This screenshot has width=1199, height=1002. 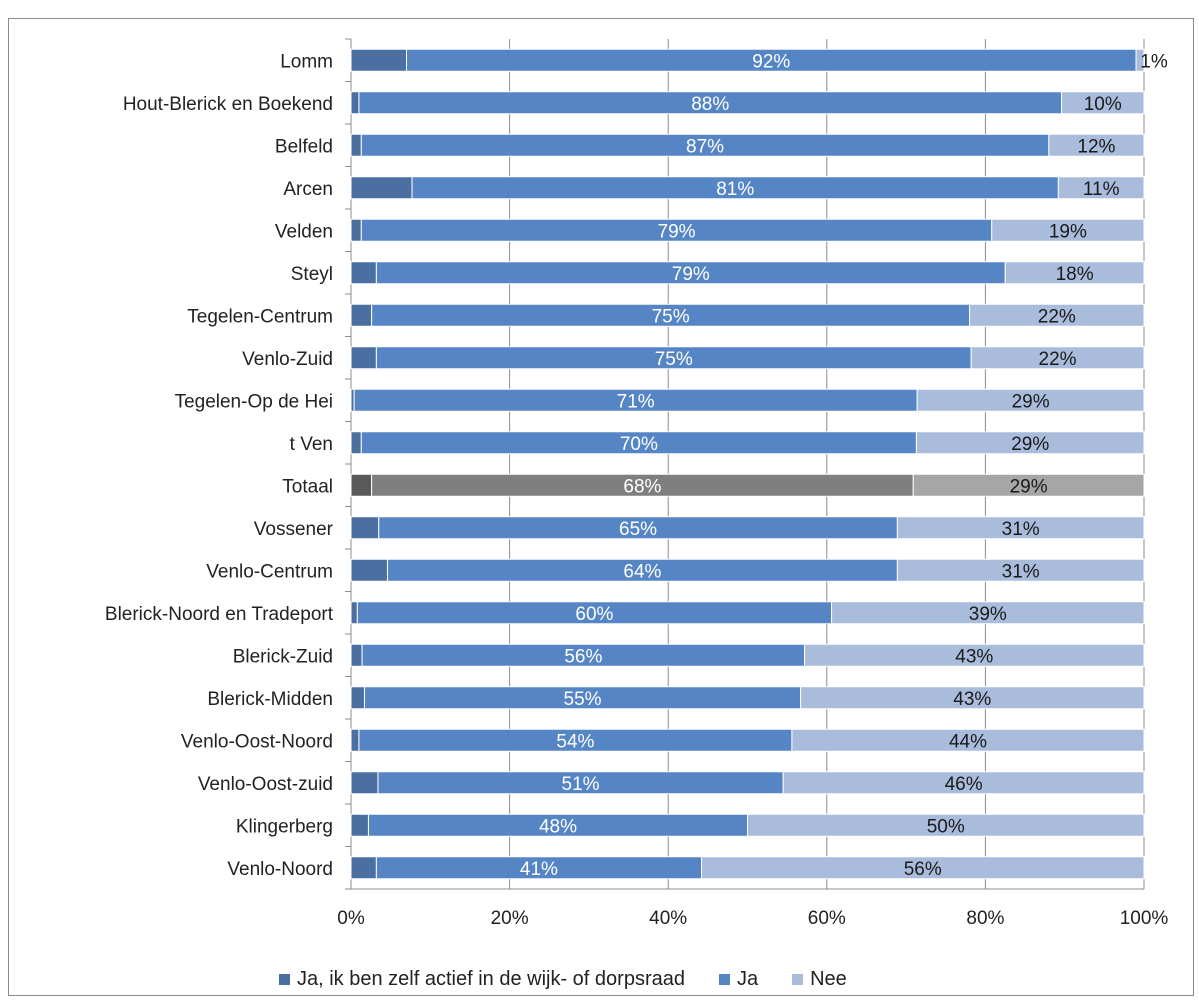 I want to click on data-label: 19%, so click(x=1068, y=231).